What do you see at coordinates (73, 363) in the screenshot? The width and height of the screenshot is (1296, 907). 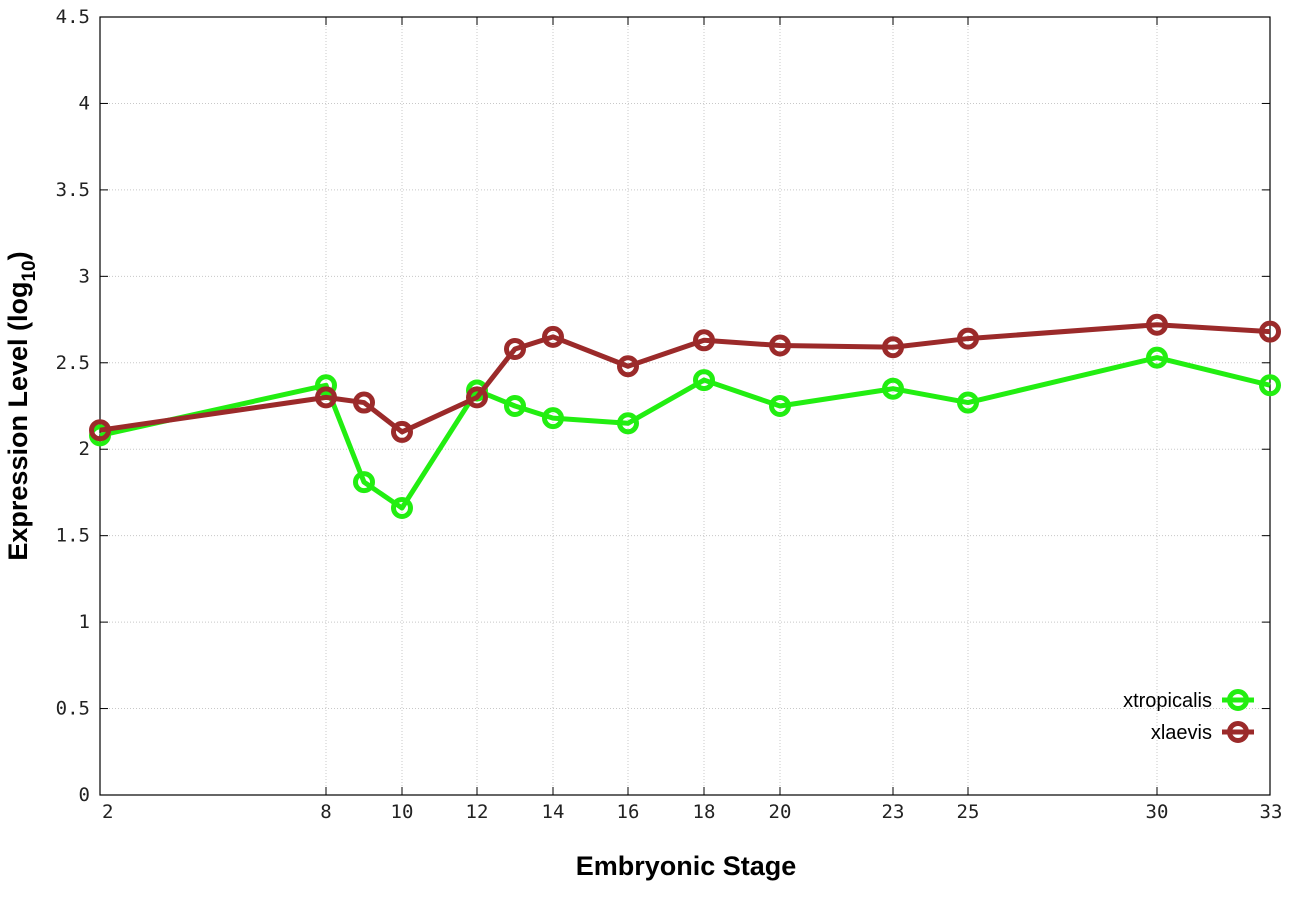 I see `y-tick-label: 2.5` at bounding box center [73, 363].